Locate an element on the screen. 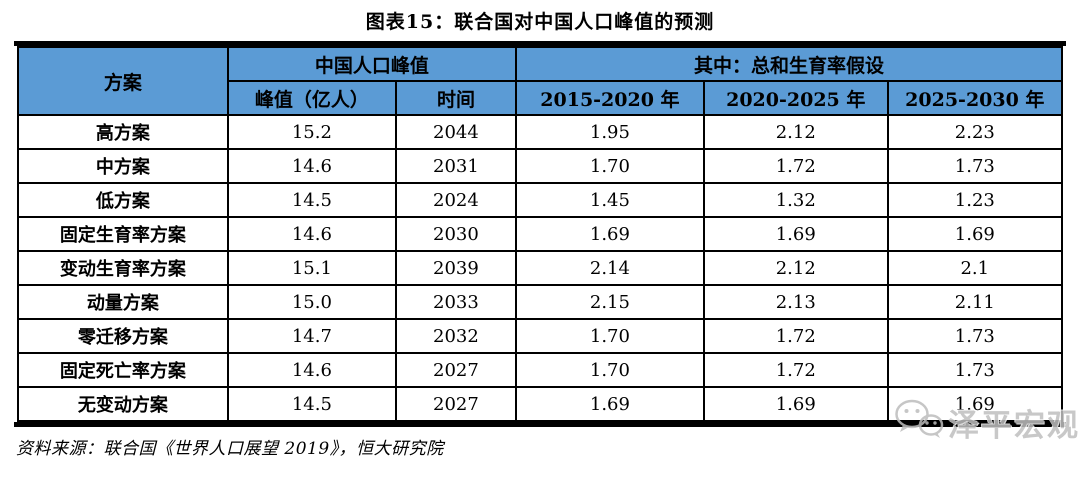 The image size is (1080, 482). col-header-2015-2020: 2015-2020 年 is located at coordinates (609, 98).